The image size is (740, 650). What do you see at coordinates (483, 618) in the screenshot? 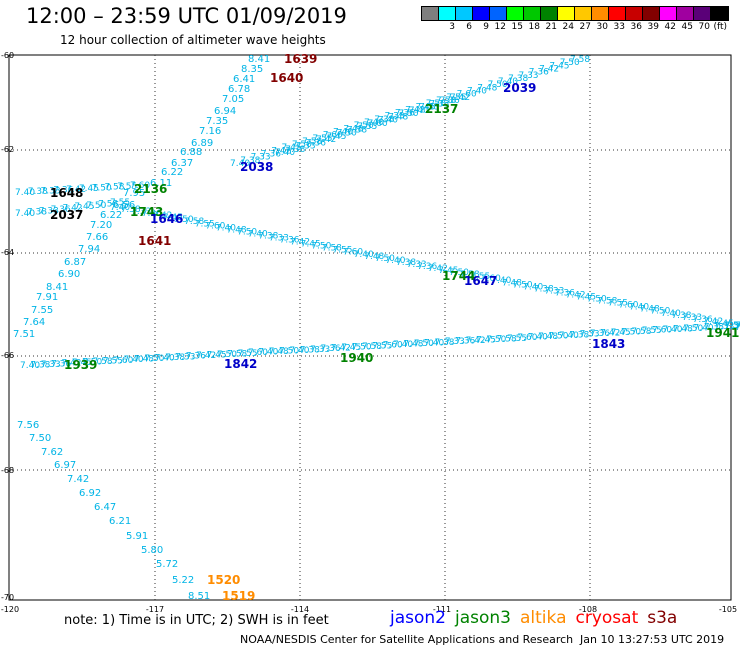
I see `satellite-legend-jason3: jason3` at bounding box center [483, 618].